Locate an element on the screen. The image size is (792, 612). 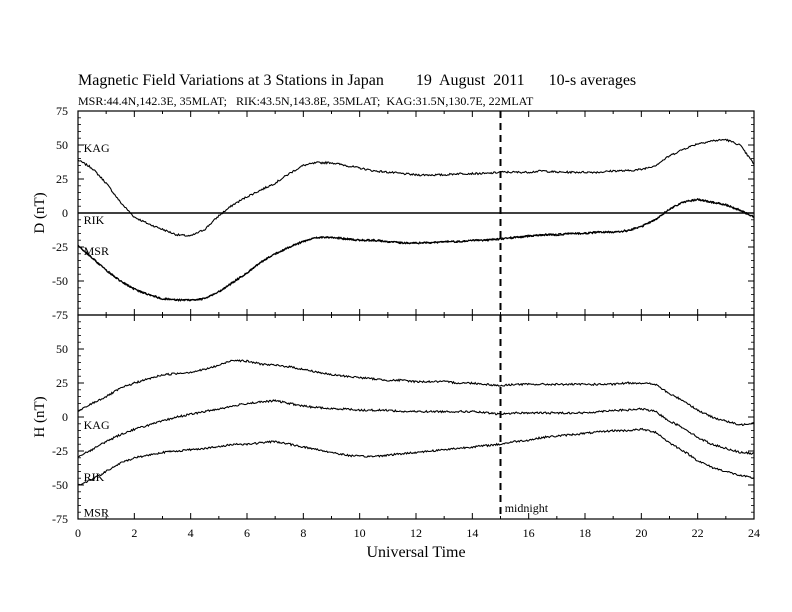
series-label-rik-d: RIK is located at coordinates (94, 220).